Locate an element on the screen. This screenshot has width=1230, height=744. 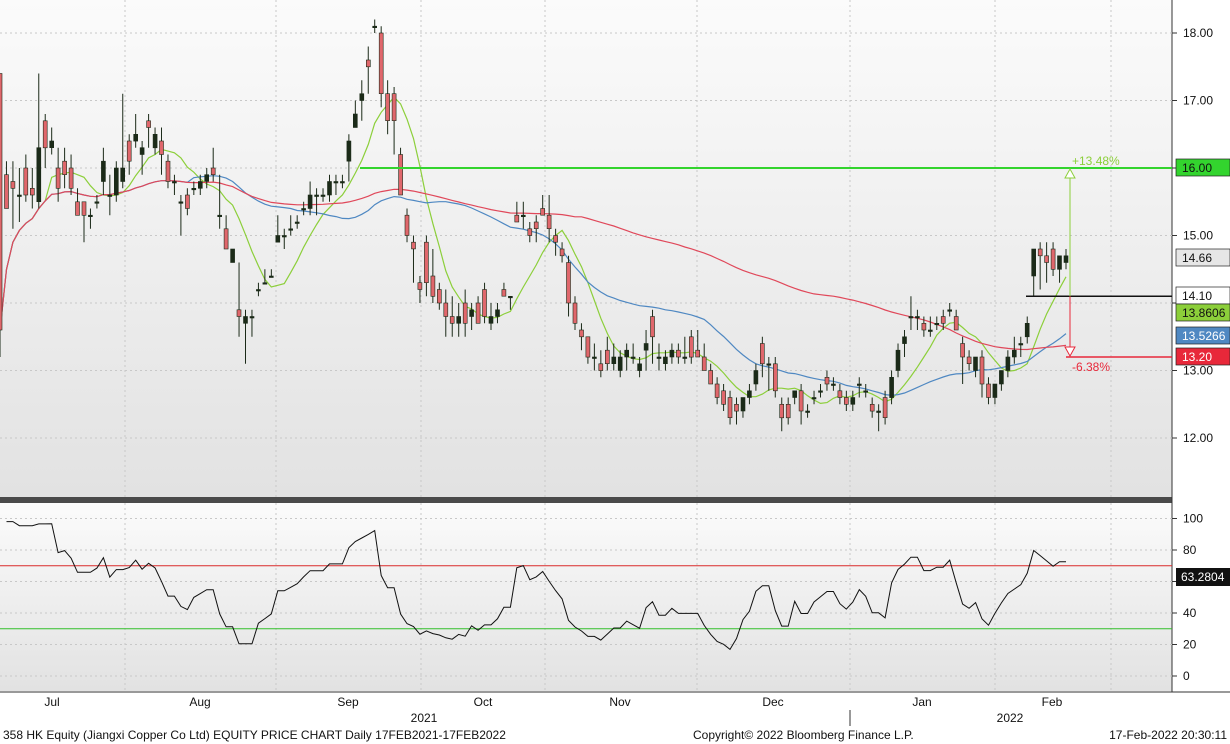
month-label: Jul is located at coordinates (51, 702).